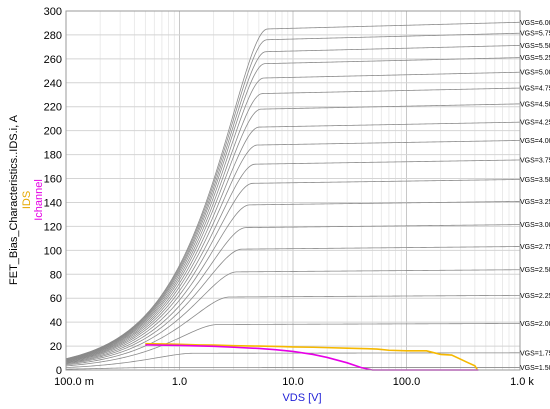  Describe the element at coordinates (74, 382) in the screenshot. I see `x-tick-label: 100.0 m` at that location.